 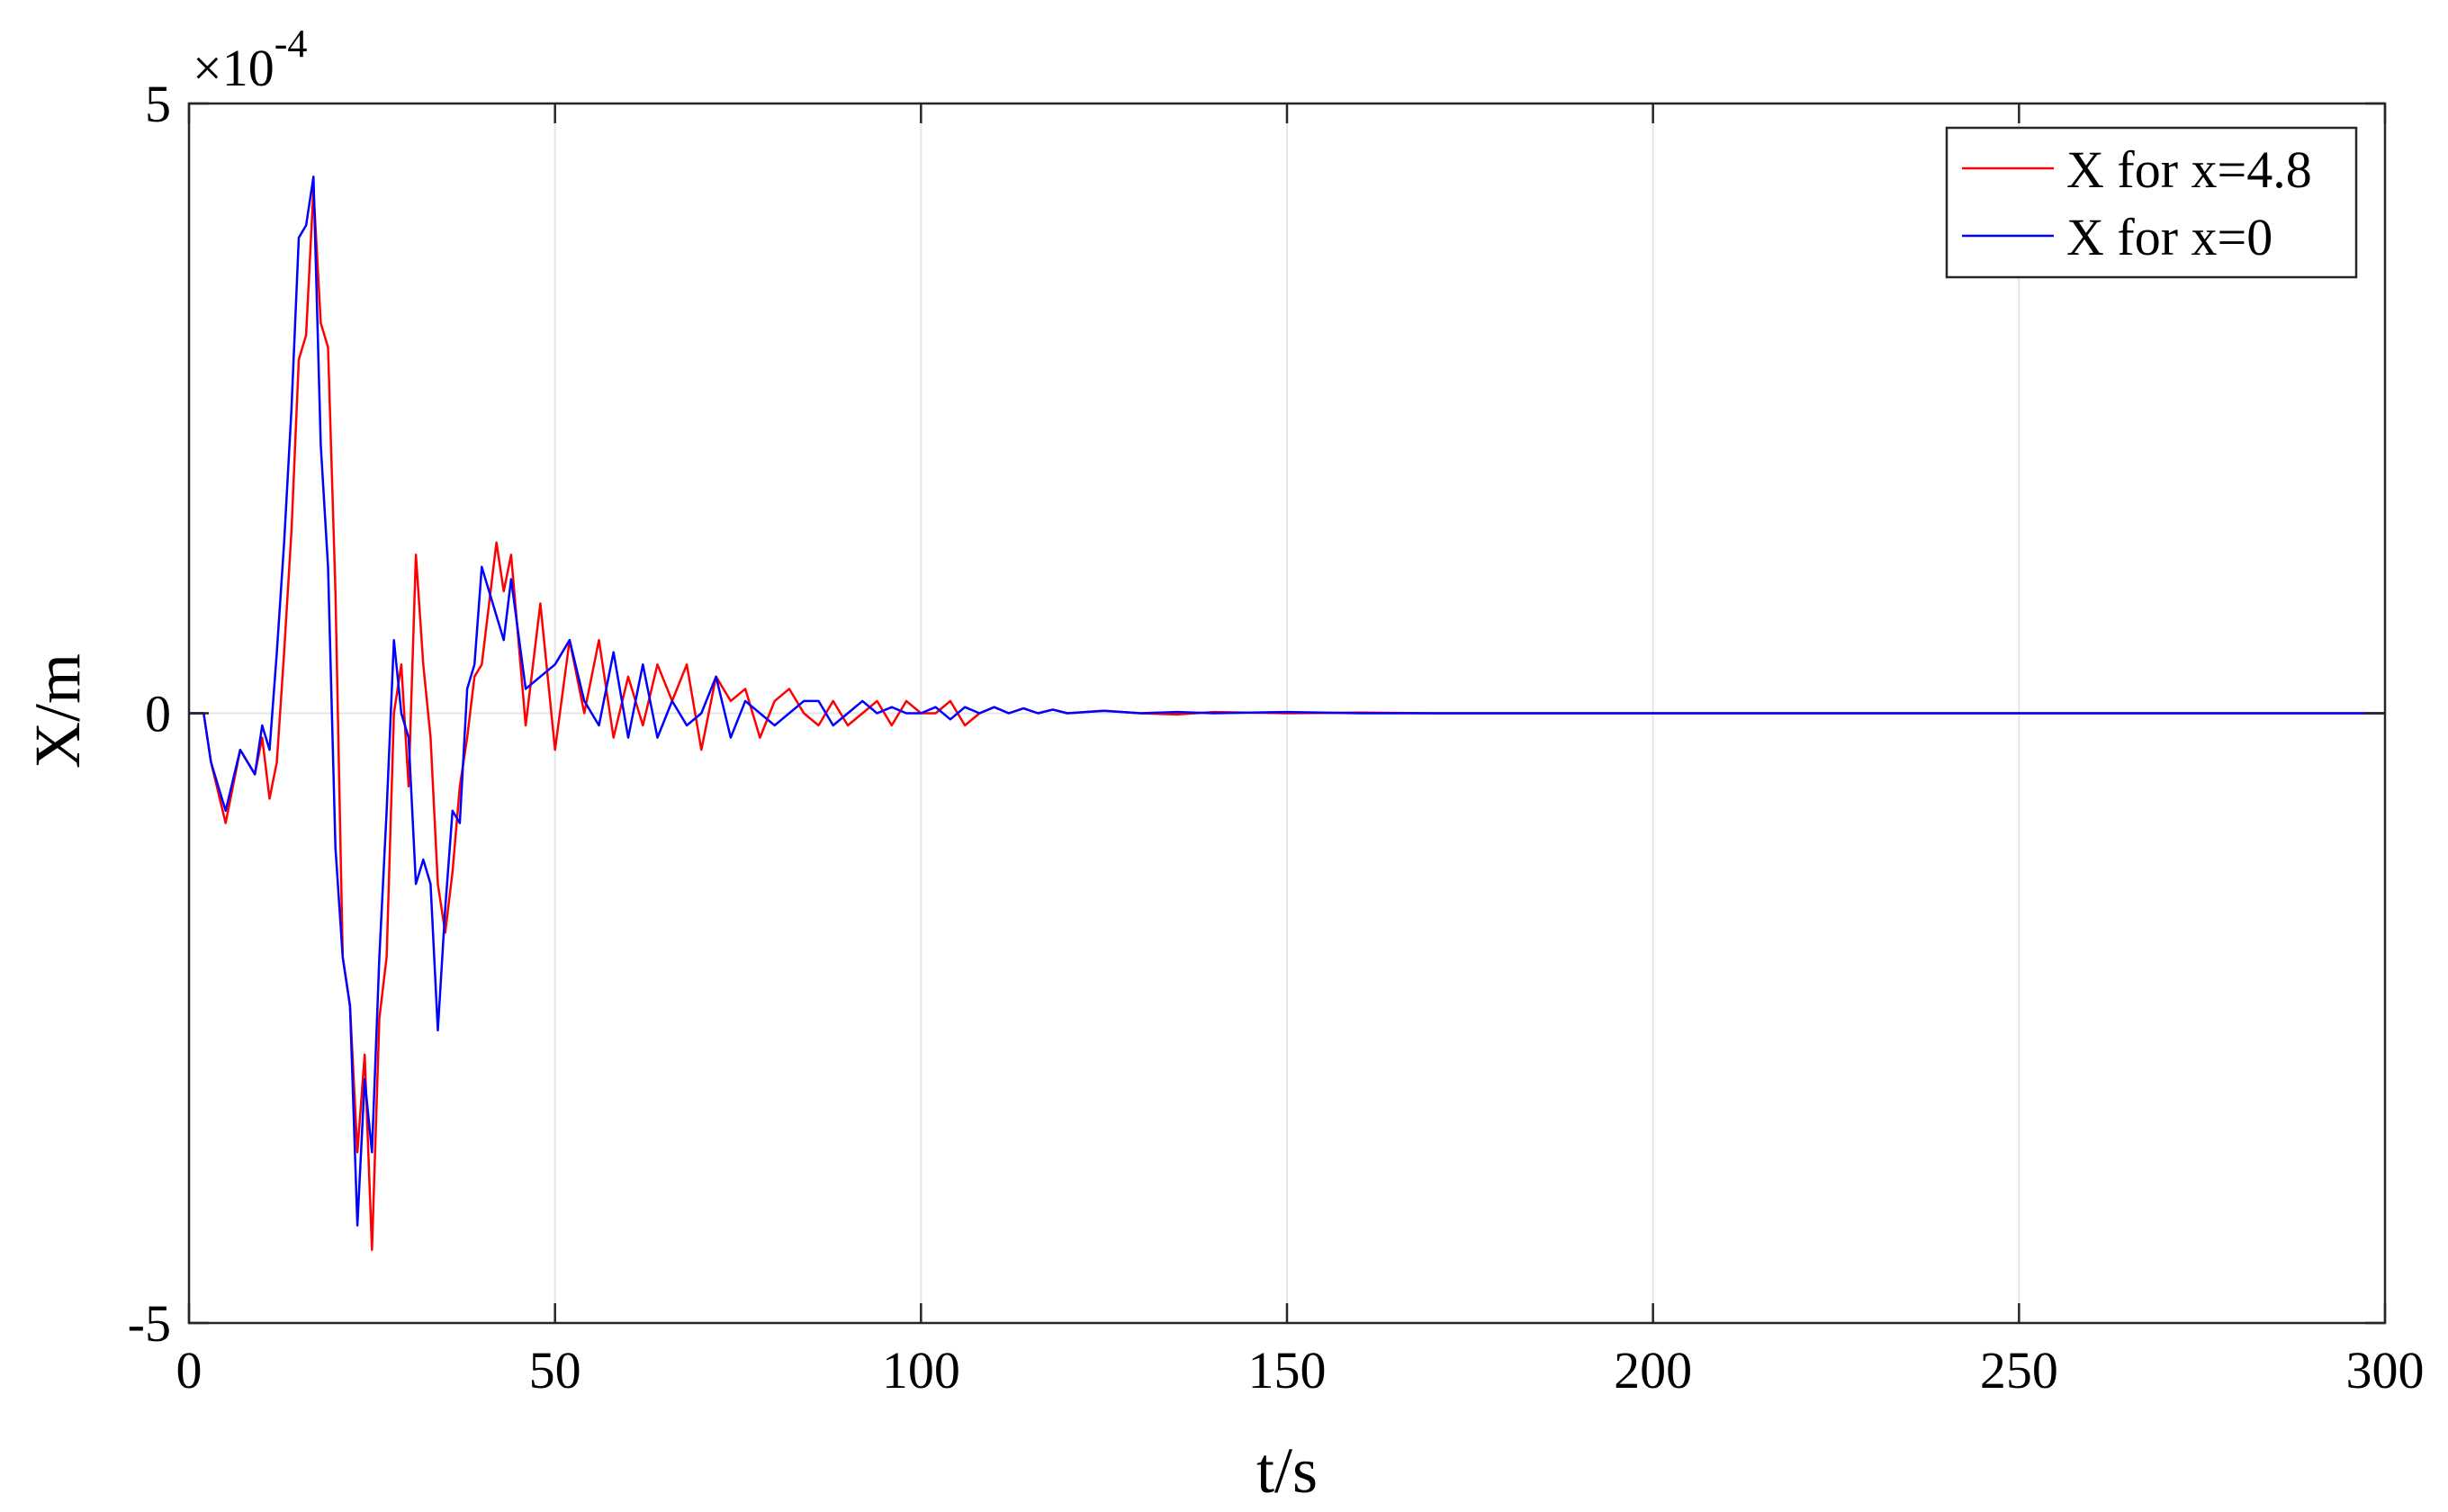 What do you see at coordinates (58, 711) in the screenshot?
I see `y-axis-label: X/m` at bounding box center [58, 711].